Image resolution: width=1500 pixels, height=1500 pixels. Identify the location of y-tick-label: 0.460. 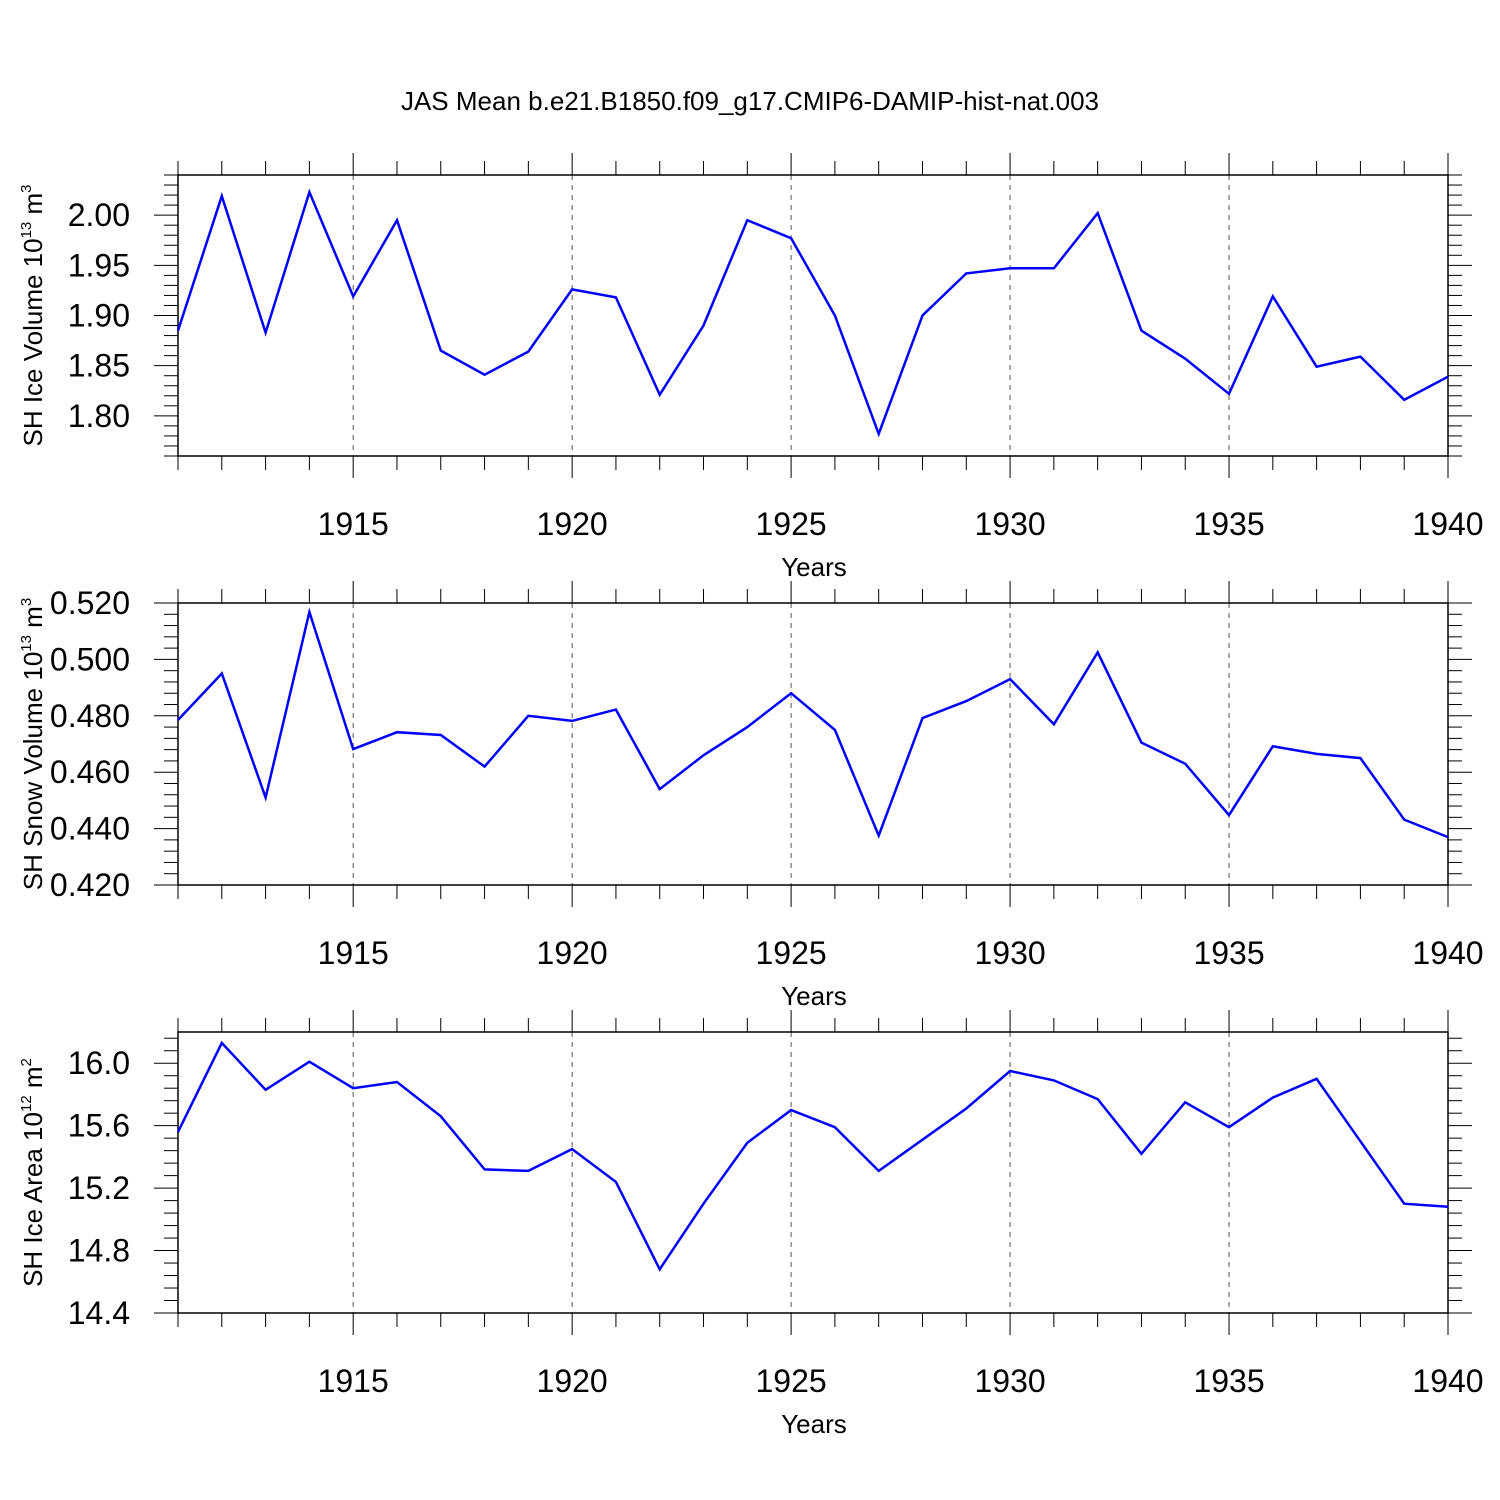
(90, 772).